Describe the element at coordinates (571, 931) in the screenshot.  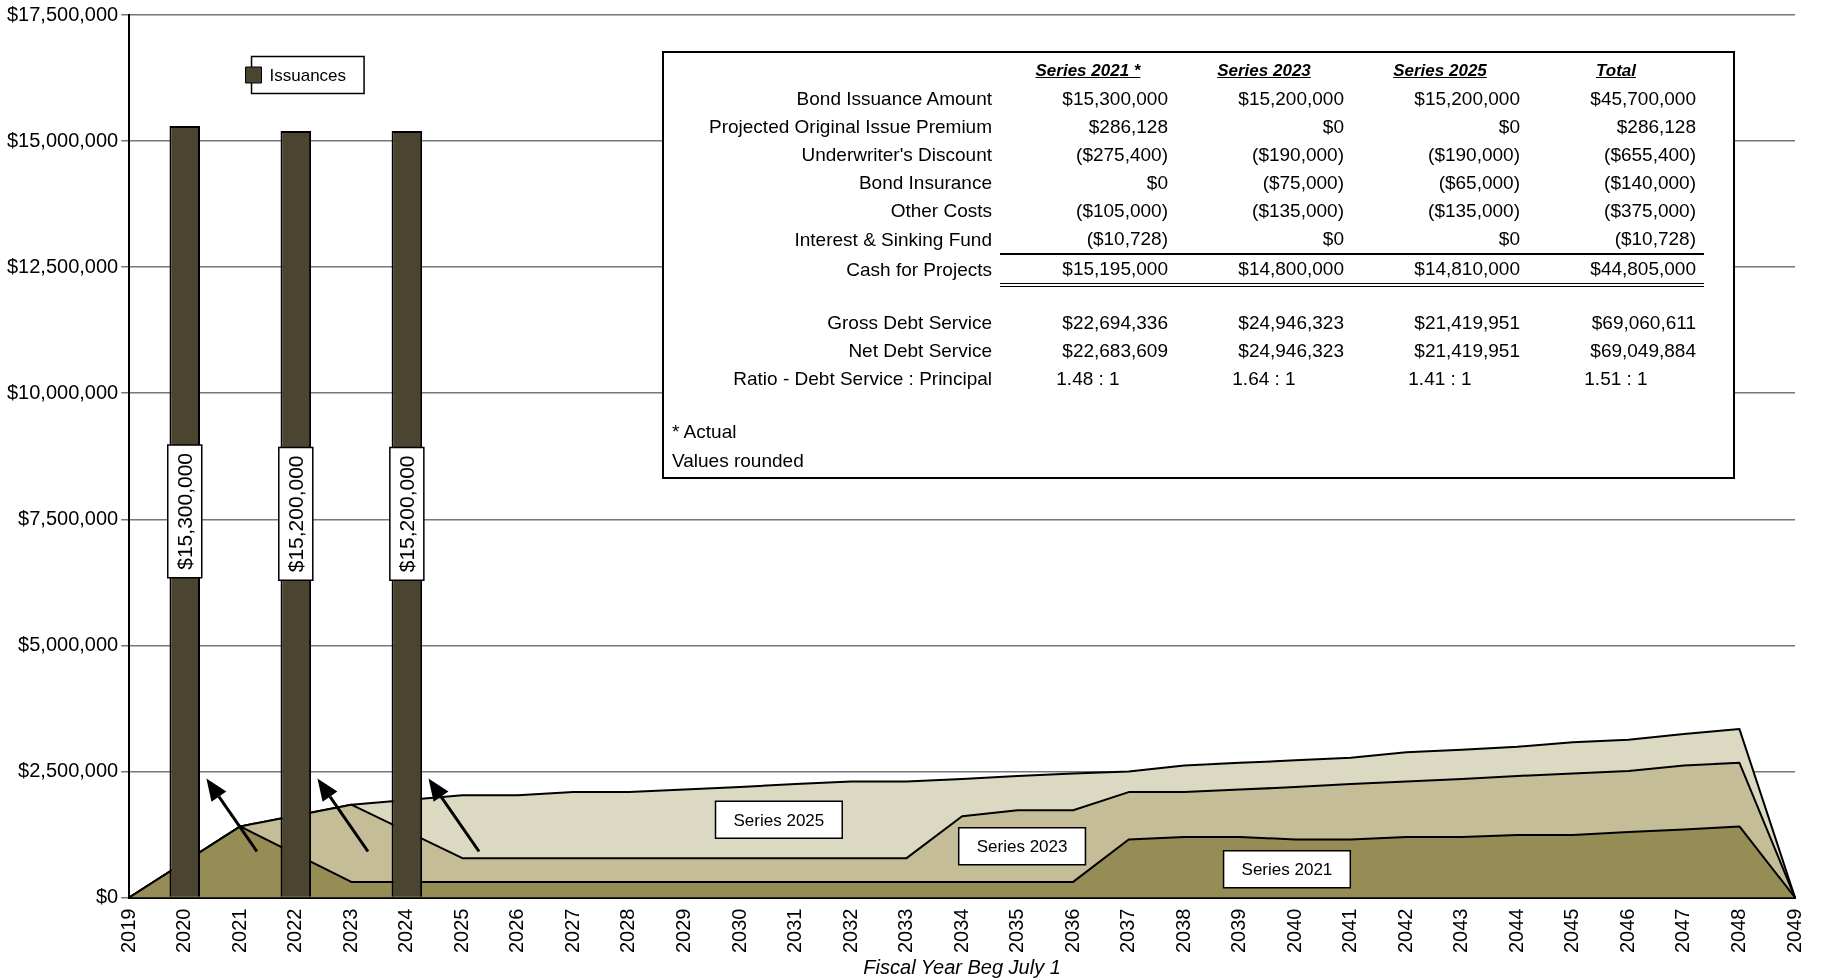
I see `x-tick-label: 2027` at that location.